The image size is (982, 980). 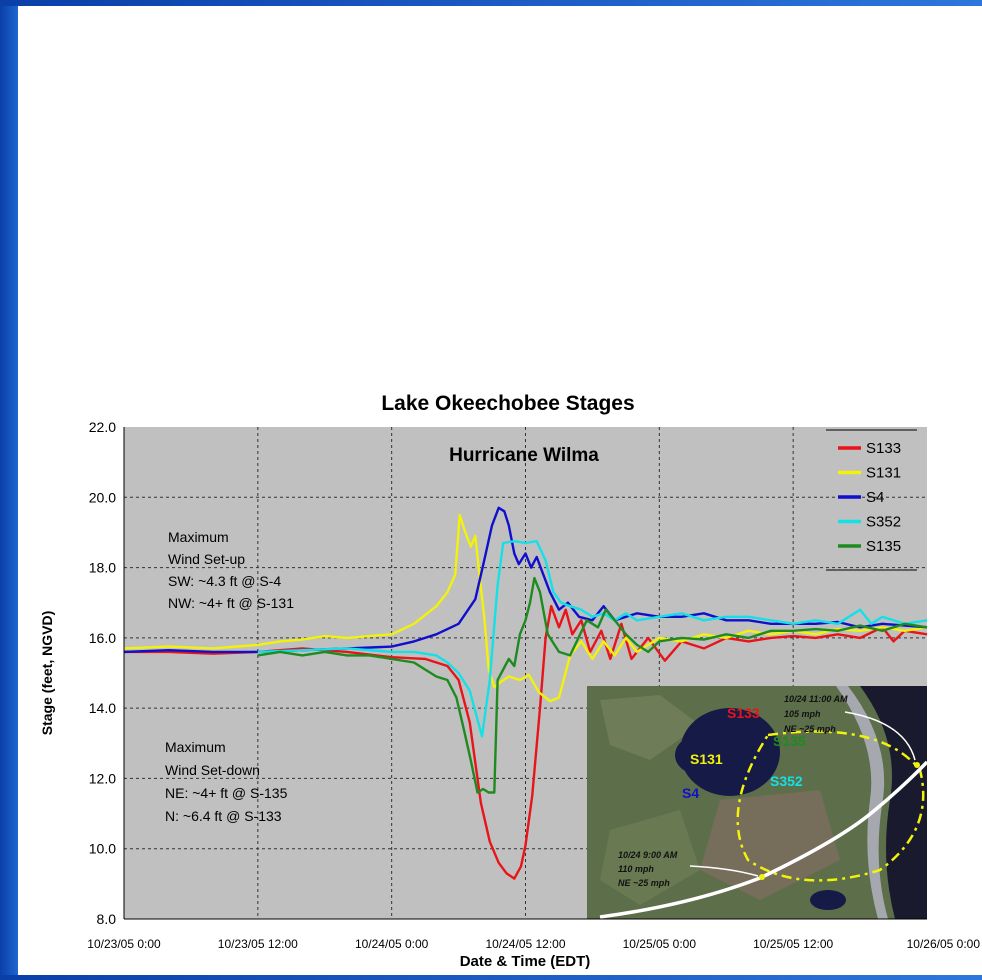 What do you see at coordinates (525, 580) in the screenshot?
I see `series-line-s4` at bounding box center [525, 580].